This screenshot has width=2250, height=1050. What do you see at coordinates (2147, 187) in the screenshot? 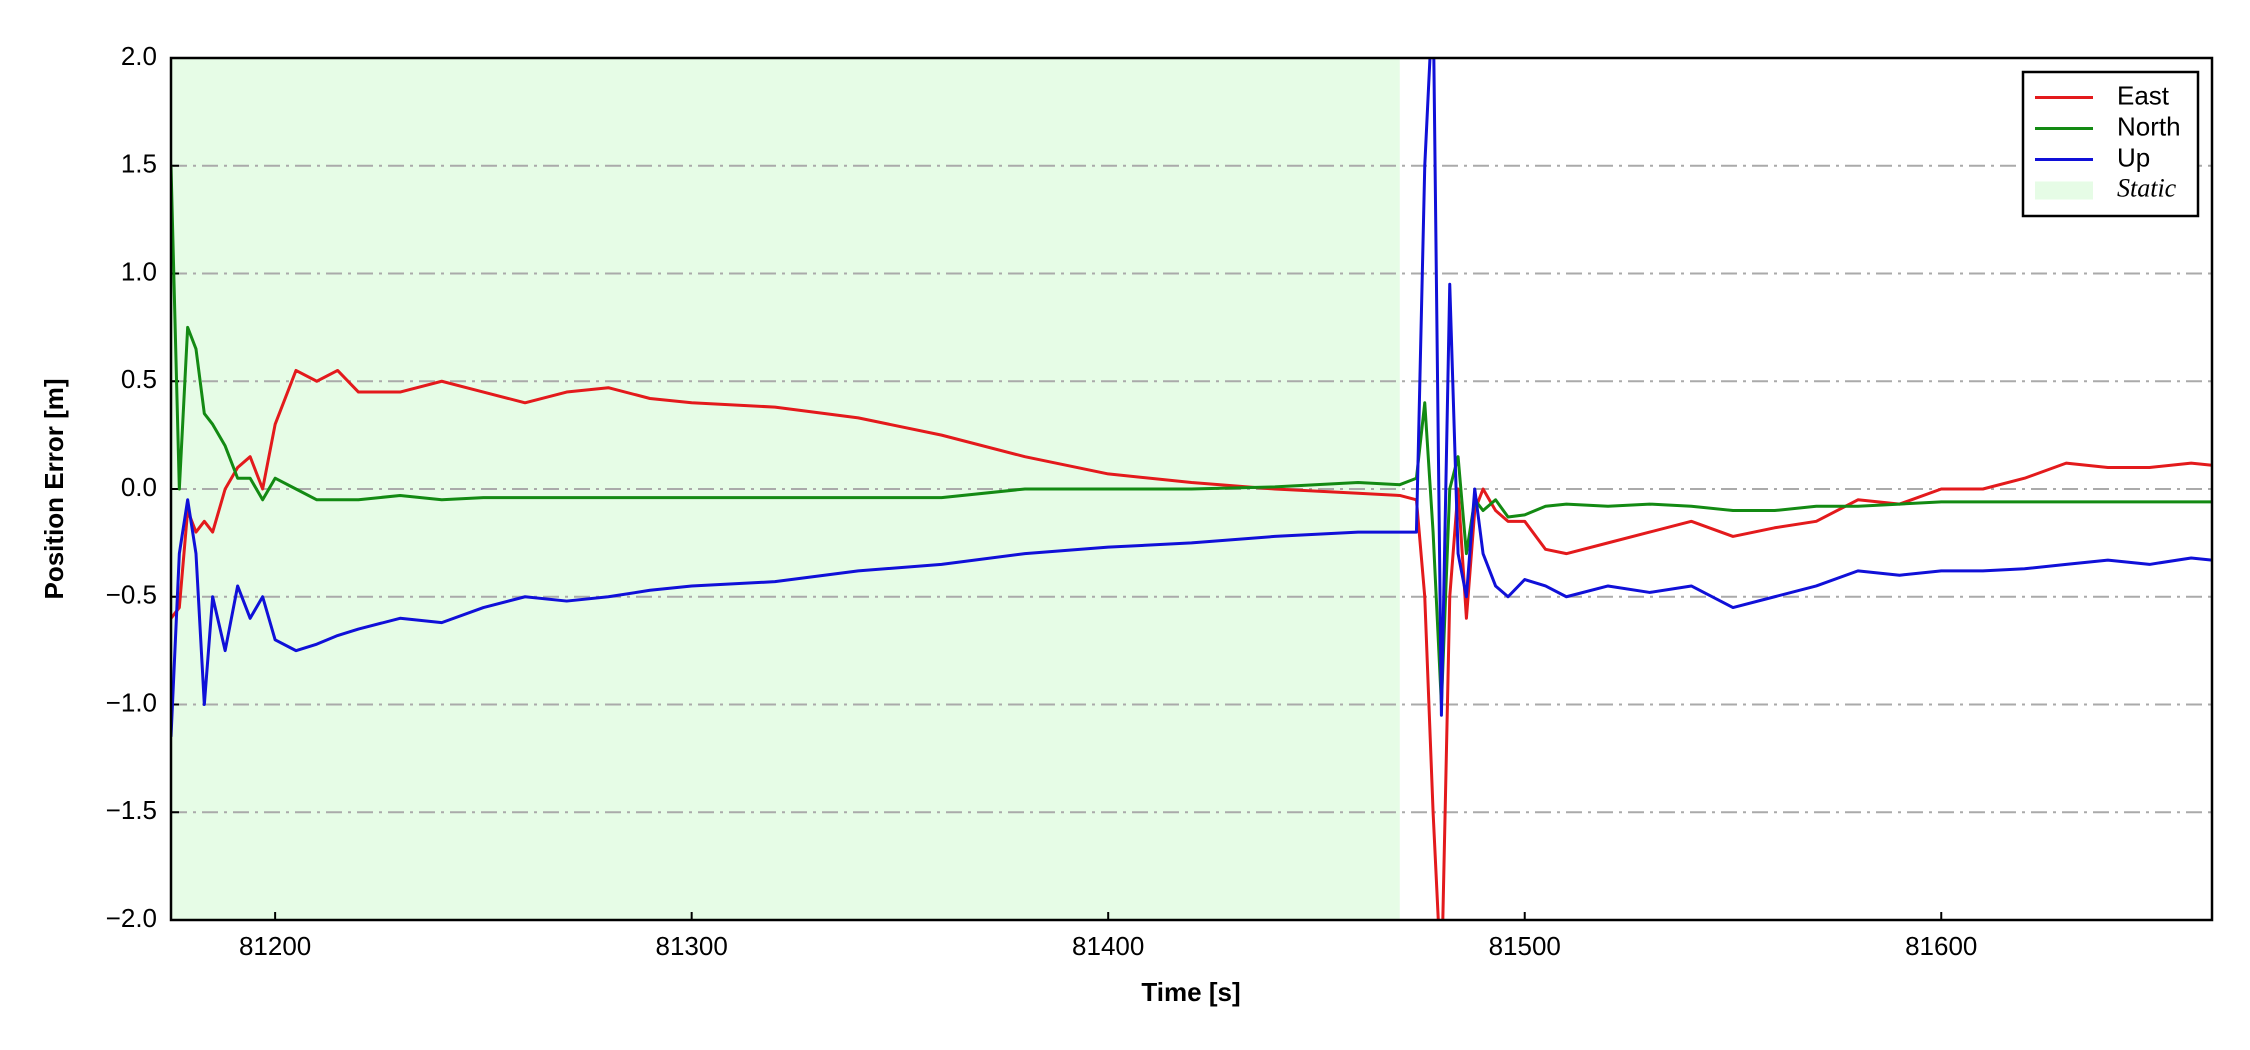
I see `legend-label: Static` at bounding box center [2147, 187].